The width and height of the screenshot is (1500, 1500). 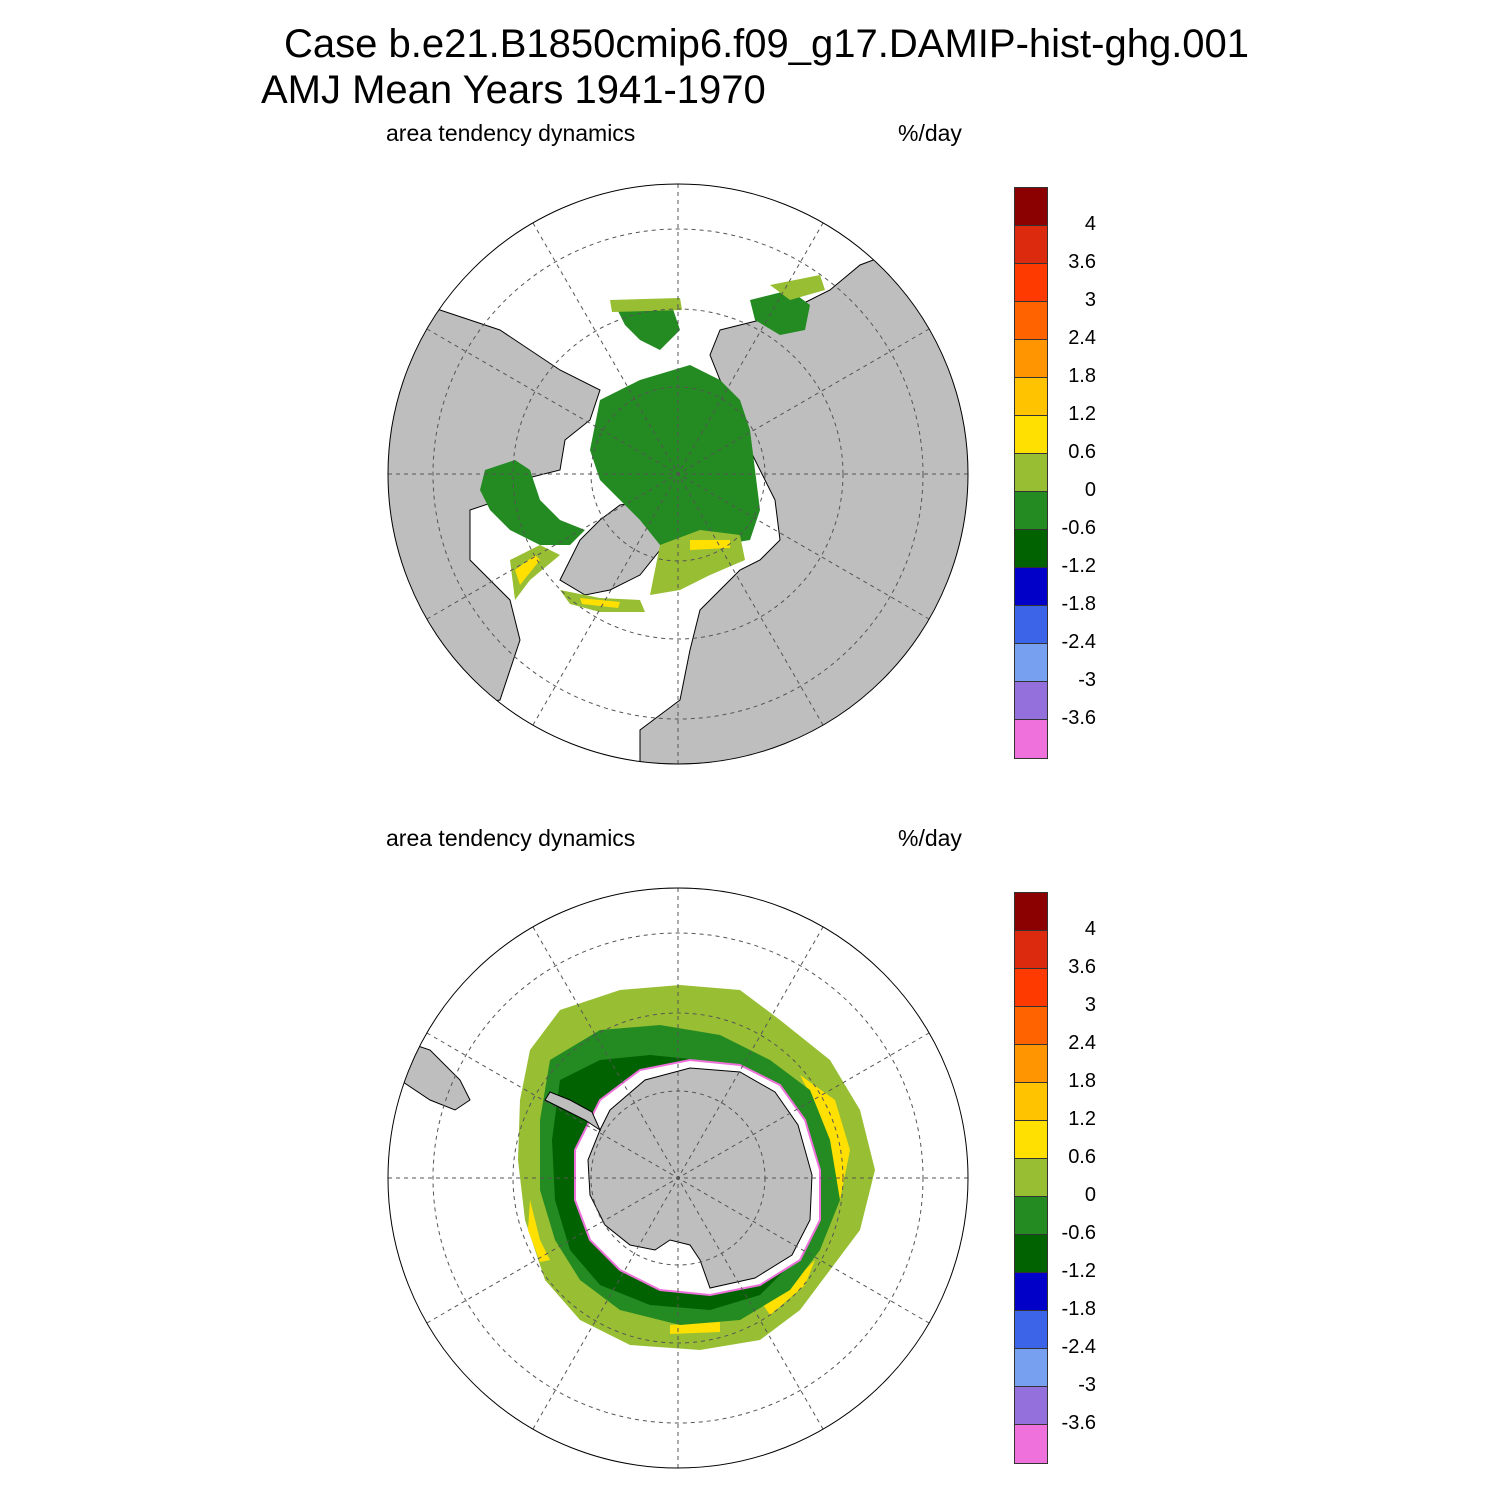 I want to click on north-graticule, so click(x=678, y=474).